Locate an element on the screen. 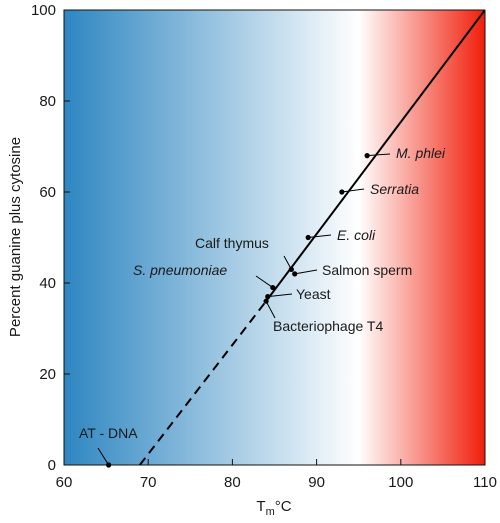 The width and height of the screenshot is (500, 523). x-axis: 60 70 80 90 100 110 is located at coordinates (276, 475).